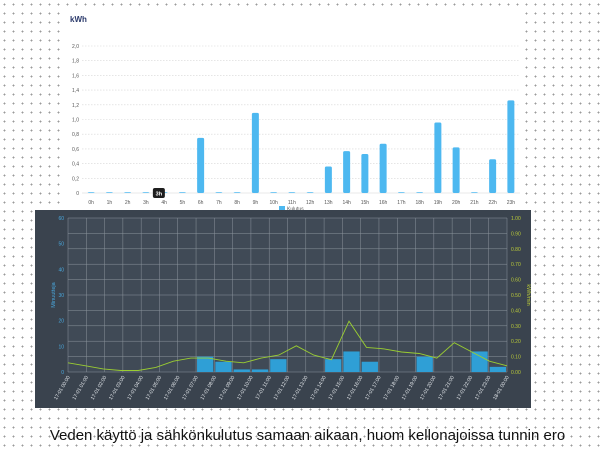 The height and width of the screenshot is (450, 605). I want to click on right-y-tick-label: 0.40, so click(516, 311).